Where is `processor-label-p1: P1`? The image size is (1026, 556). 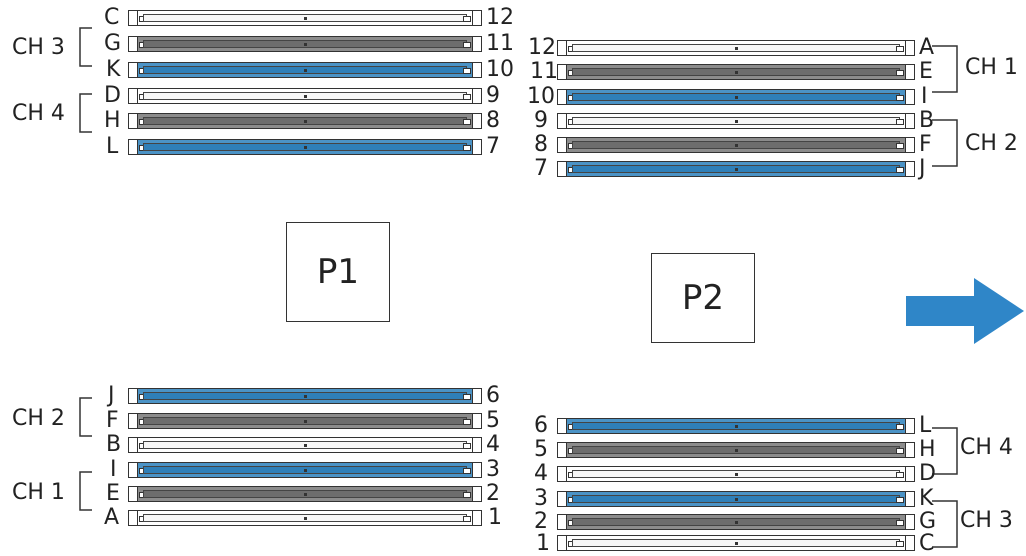 processor-label-p1: P1 is located at coordinates (338, 272).